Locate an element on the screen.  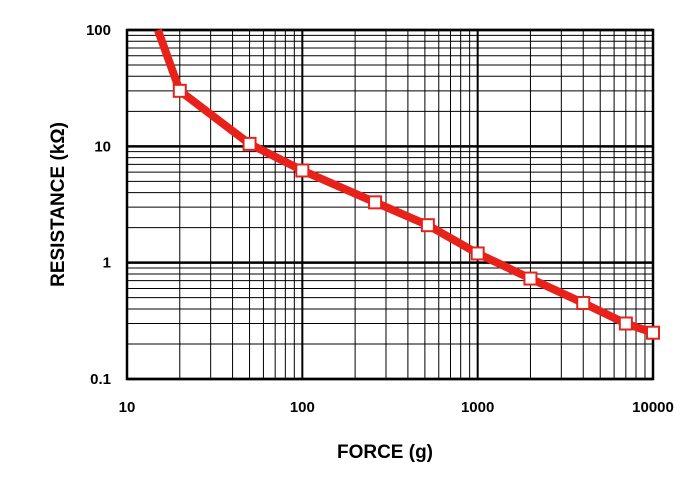
x-tick-label: 10000 is located at coordinates (653, 407).